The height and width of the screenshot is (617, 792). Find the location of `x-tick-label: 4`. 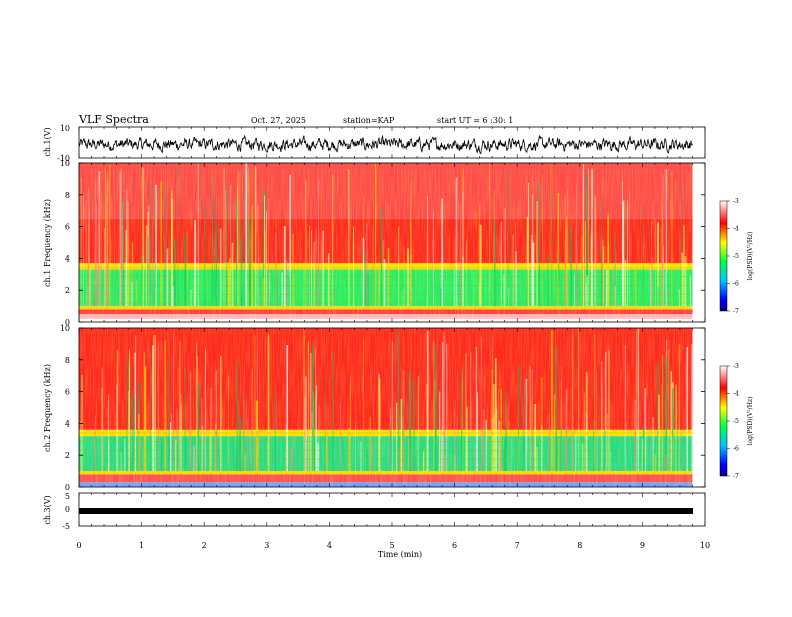

x-tick-label: 4 is located at coordinates (329, 545).